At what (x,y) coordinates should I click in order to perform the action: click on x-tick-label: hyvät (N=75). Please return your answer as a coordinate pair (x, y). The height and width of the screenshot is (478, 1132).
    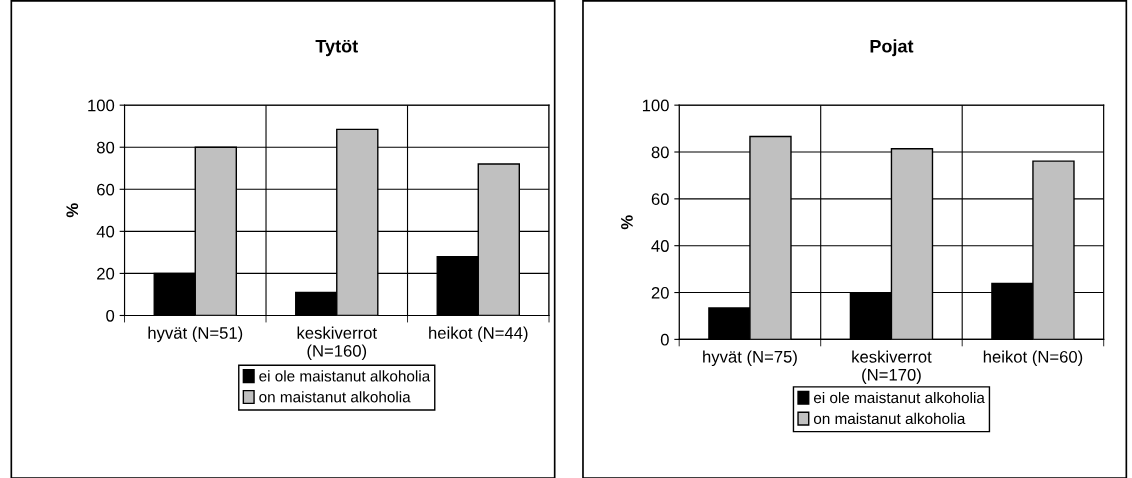
    Looking at the image, I should click on (750, 358).